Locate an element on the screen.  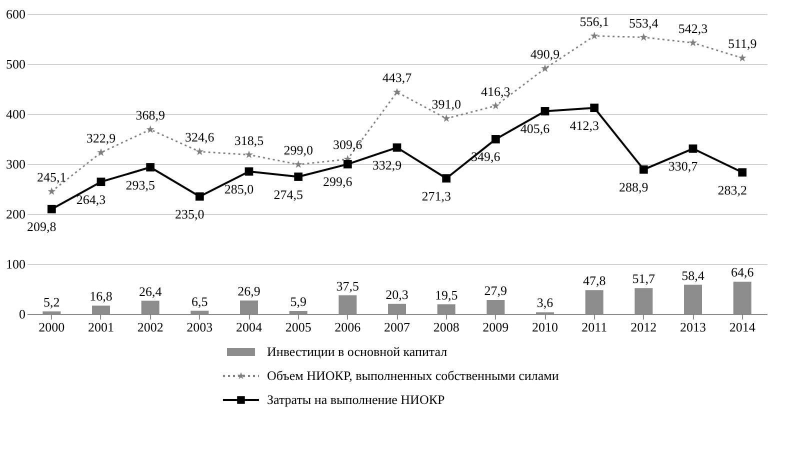
data-label: 288,9 is located at coordinates (633, 187).